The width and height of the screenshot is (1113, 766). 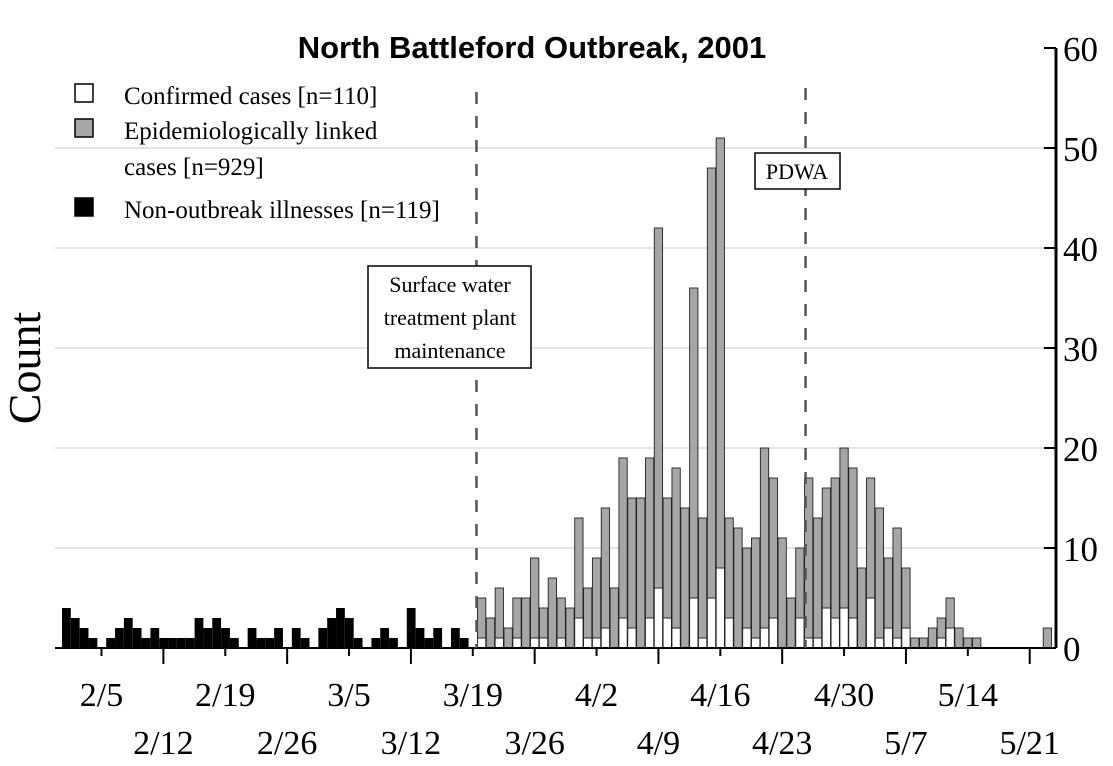 I want to click on x-tick-label: 4/2, so click(x=596, y=695).